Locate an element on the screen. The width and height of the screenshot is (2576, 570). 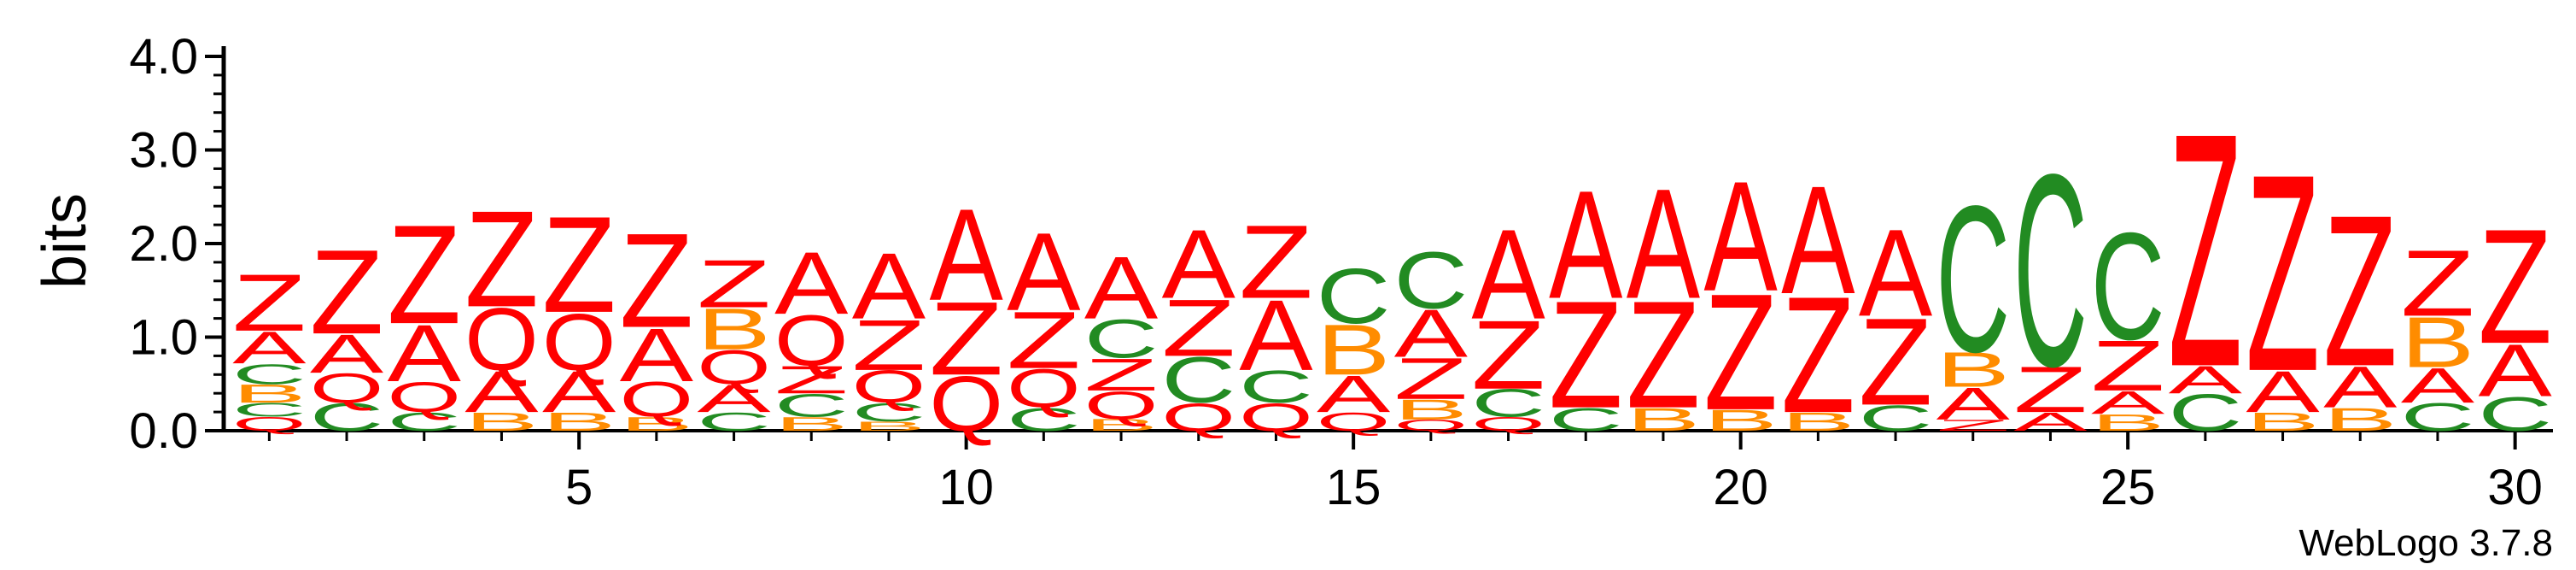
y-ticks: 0.0 1.0 2.0 3.0 4.0 is located at coordinates (176, 244).